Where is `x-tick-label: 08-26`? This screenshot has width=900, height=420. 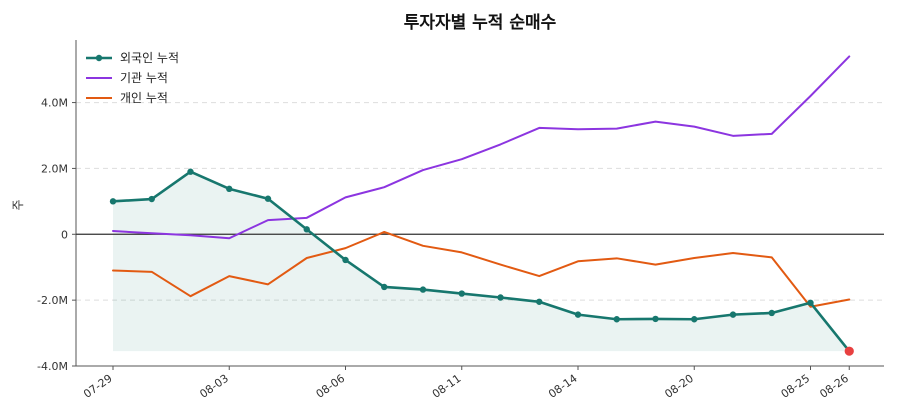
x-tick-label: 08-26 is located at coordinates (834, 386).